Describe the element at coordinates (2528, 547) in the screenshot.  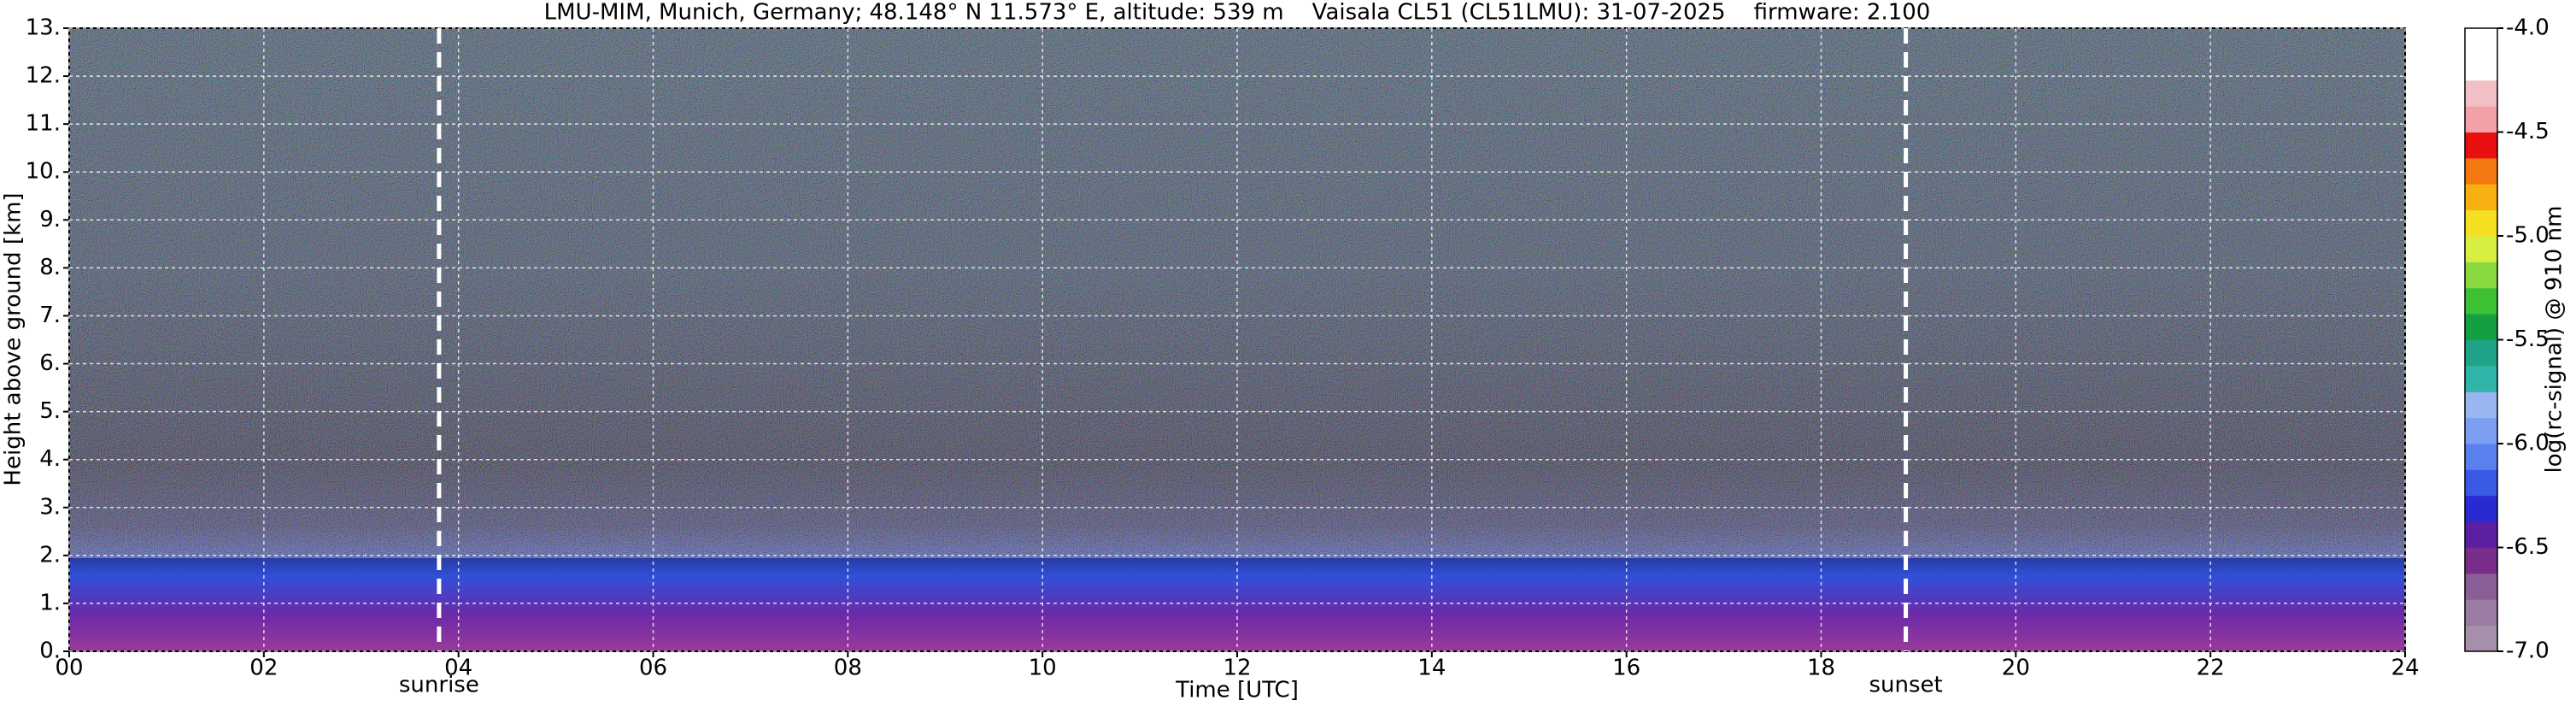
I see `colorbar-tick-label: -6.5` at that location.